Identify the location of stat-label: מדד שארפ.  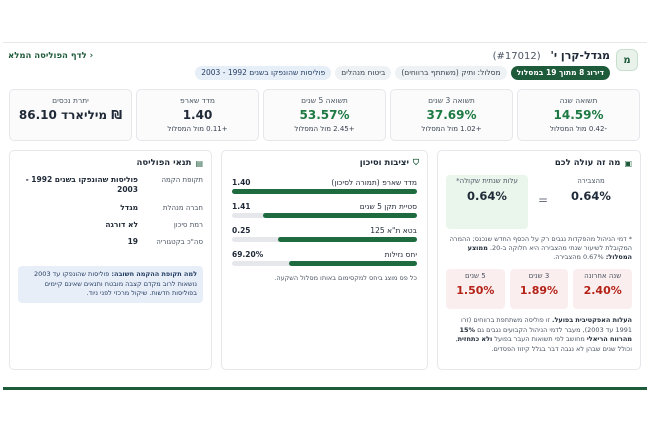
(197, 100).